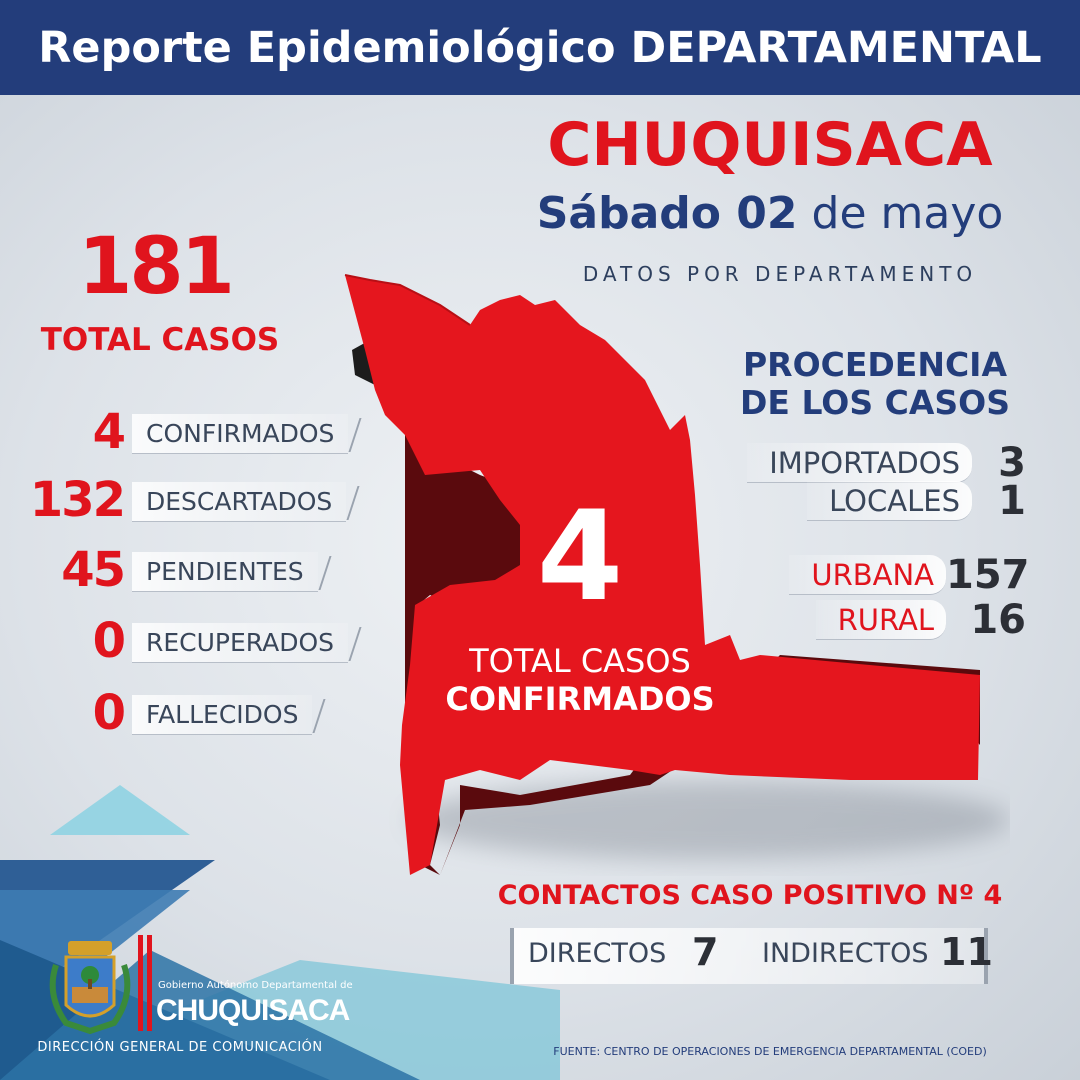  What do you see at coordinates (90, 988) in the screenshot?
I see `coat-of-arms-logo` at bounding box center [90, 988].